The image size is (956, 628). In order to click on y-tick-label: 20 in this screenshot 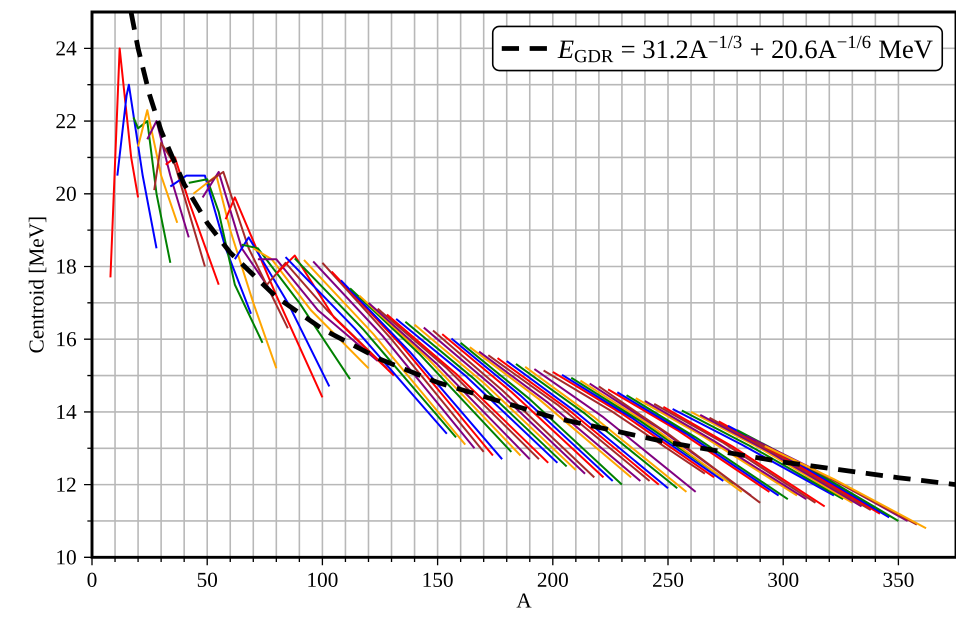, I will do `click(66, 193)`.